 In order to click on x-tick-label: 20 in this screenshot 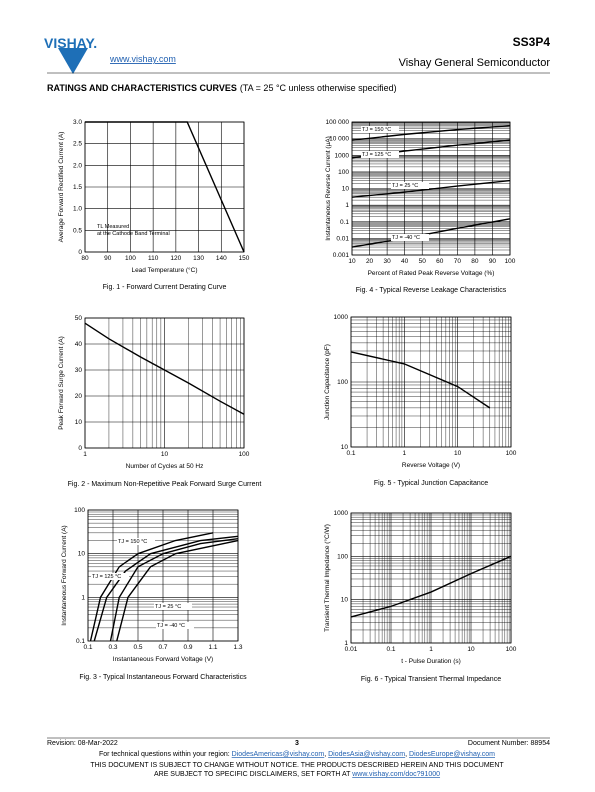, I will do `click(370, 261)`.